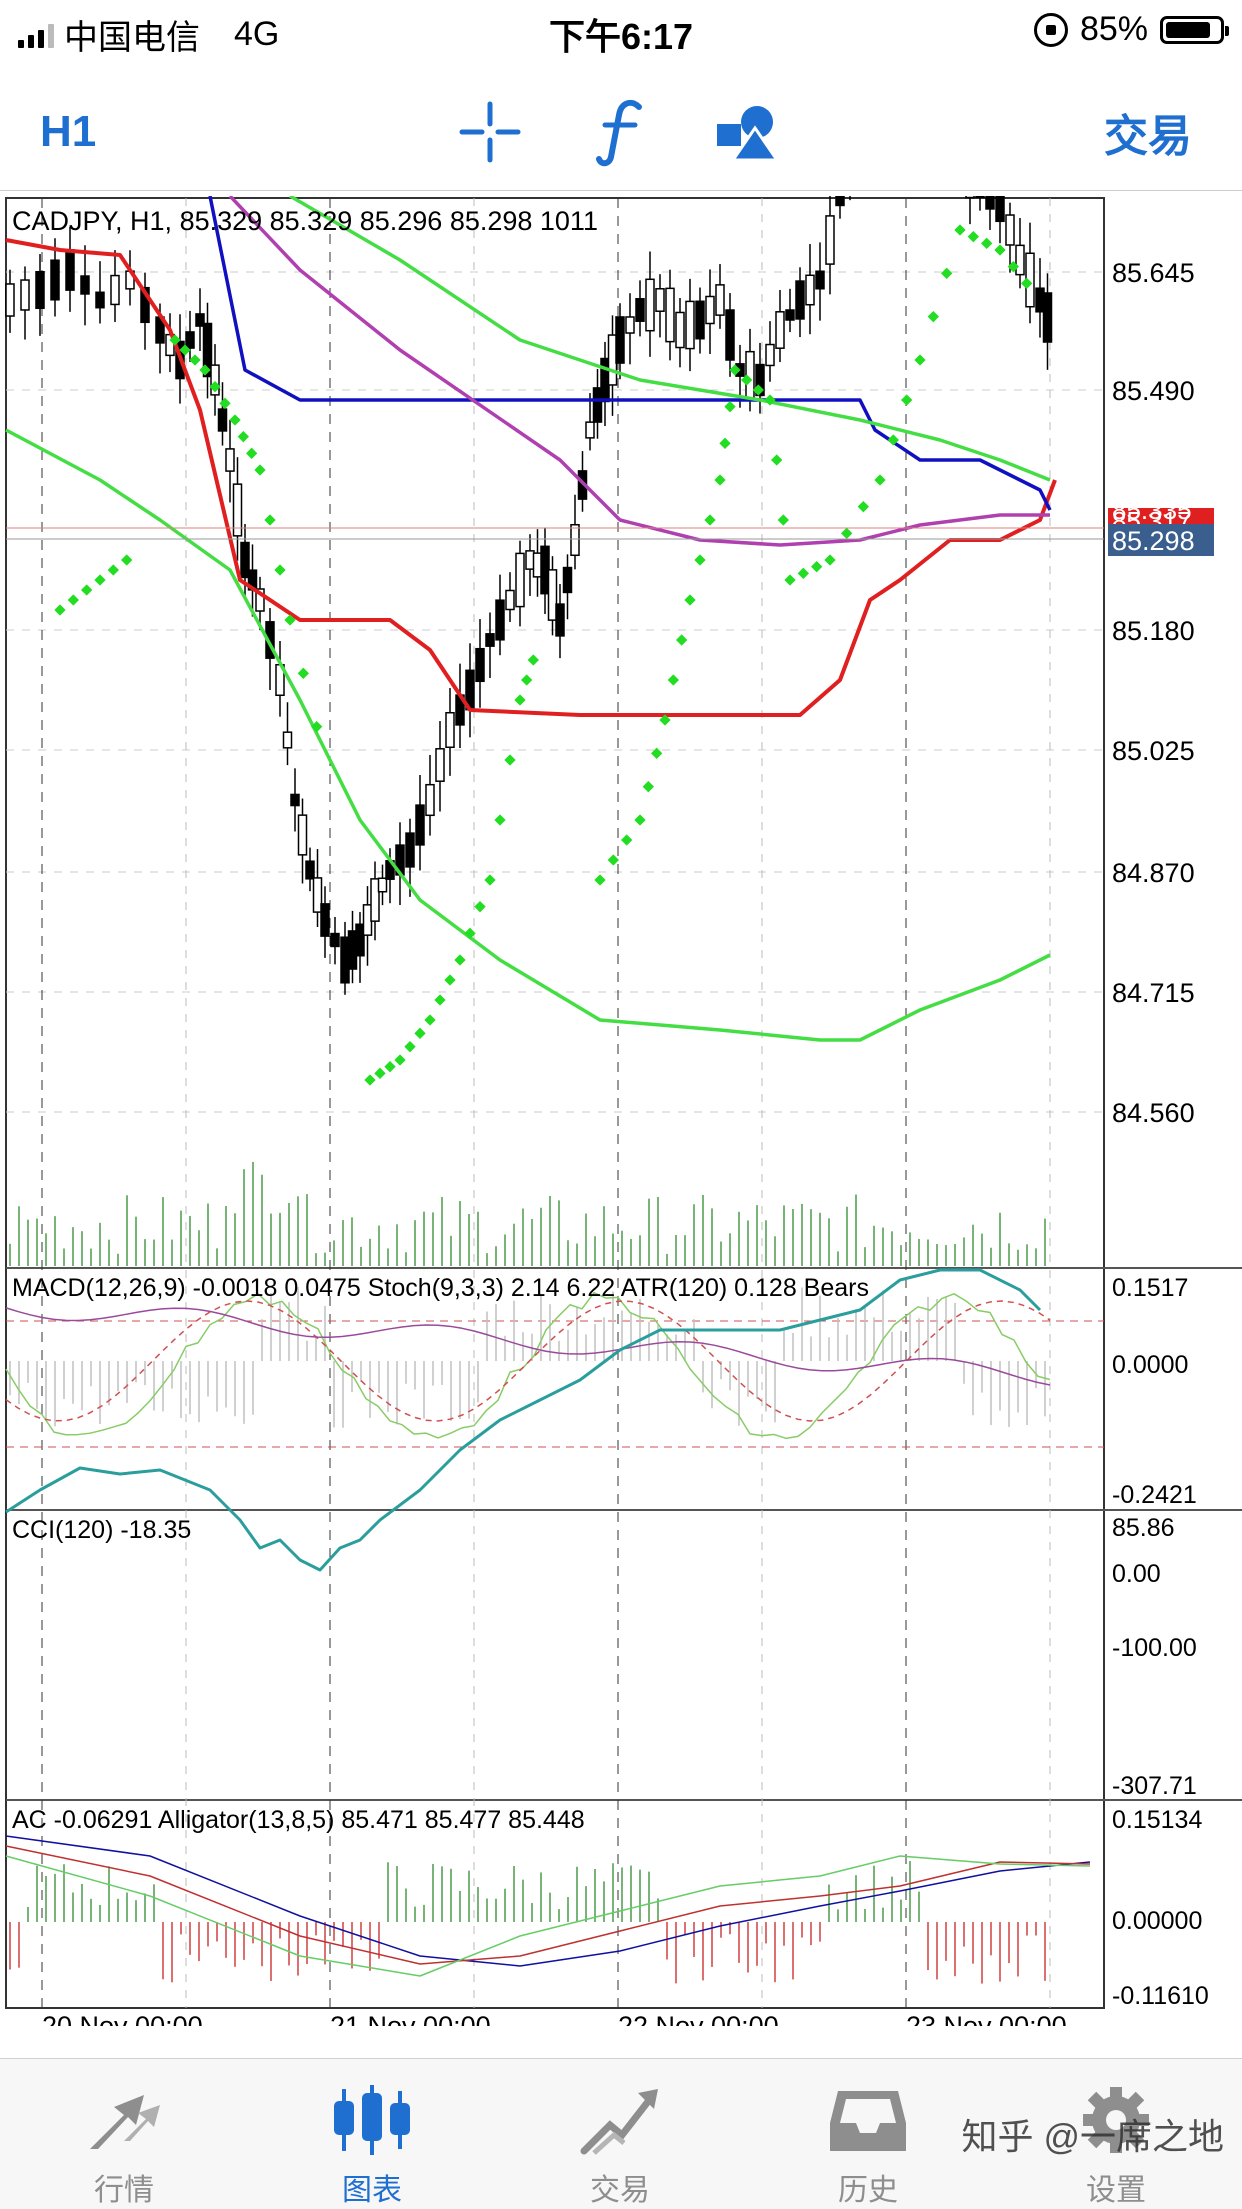  Describe the element at coordinates (1116, 2120) in the screenshot. I see `settings-gear-icon` at that location.